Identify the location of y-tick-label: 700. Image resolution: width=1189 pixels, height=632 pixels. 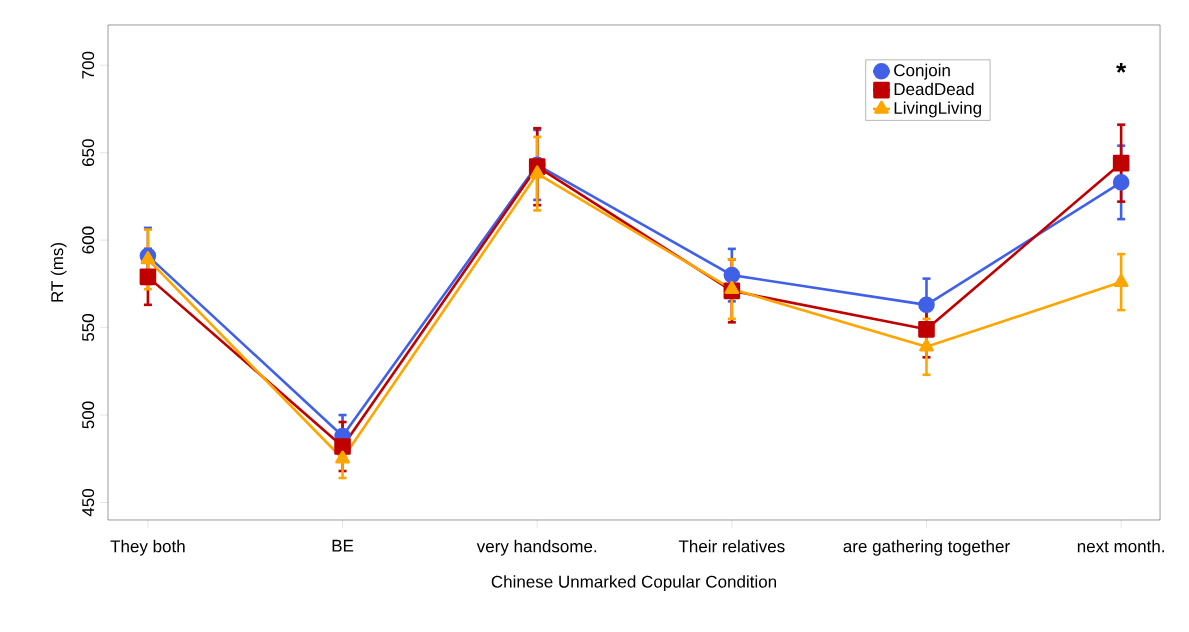
(88, 65).